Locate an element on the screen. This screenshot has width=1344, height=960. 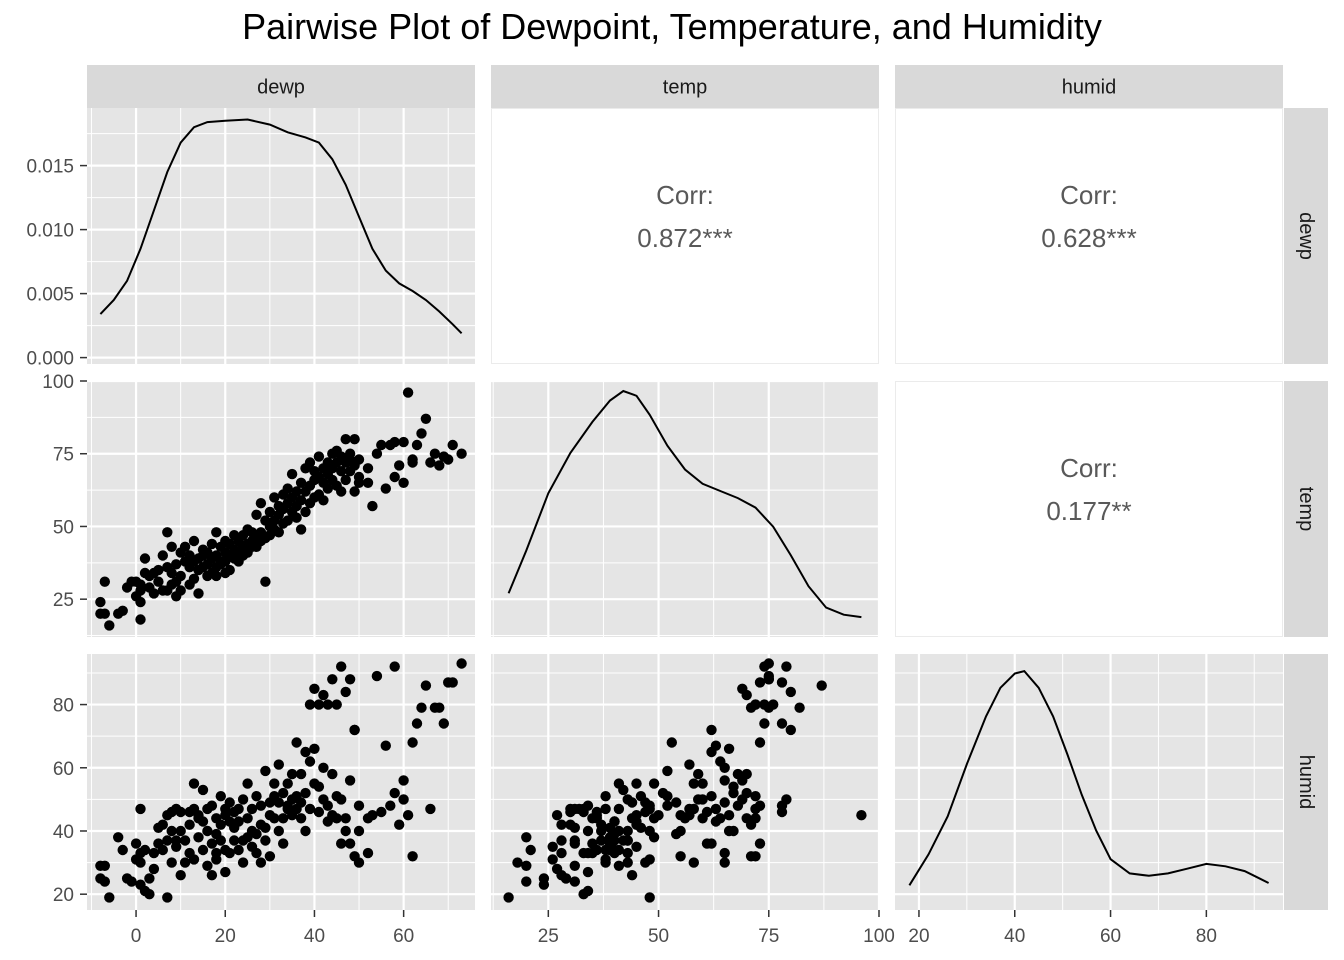
panel-humid-dewp is located at coordinates (281, 782).